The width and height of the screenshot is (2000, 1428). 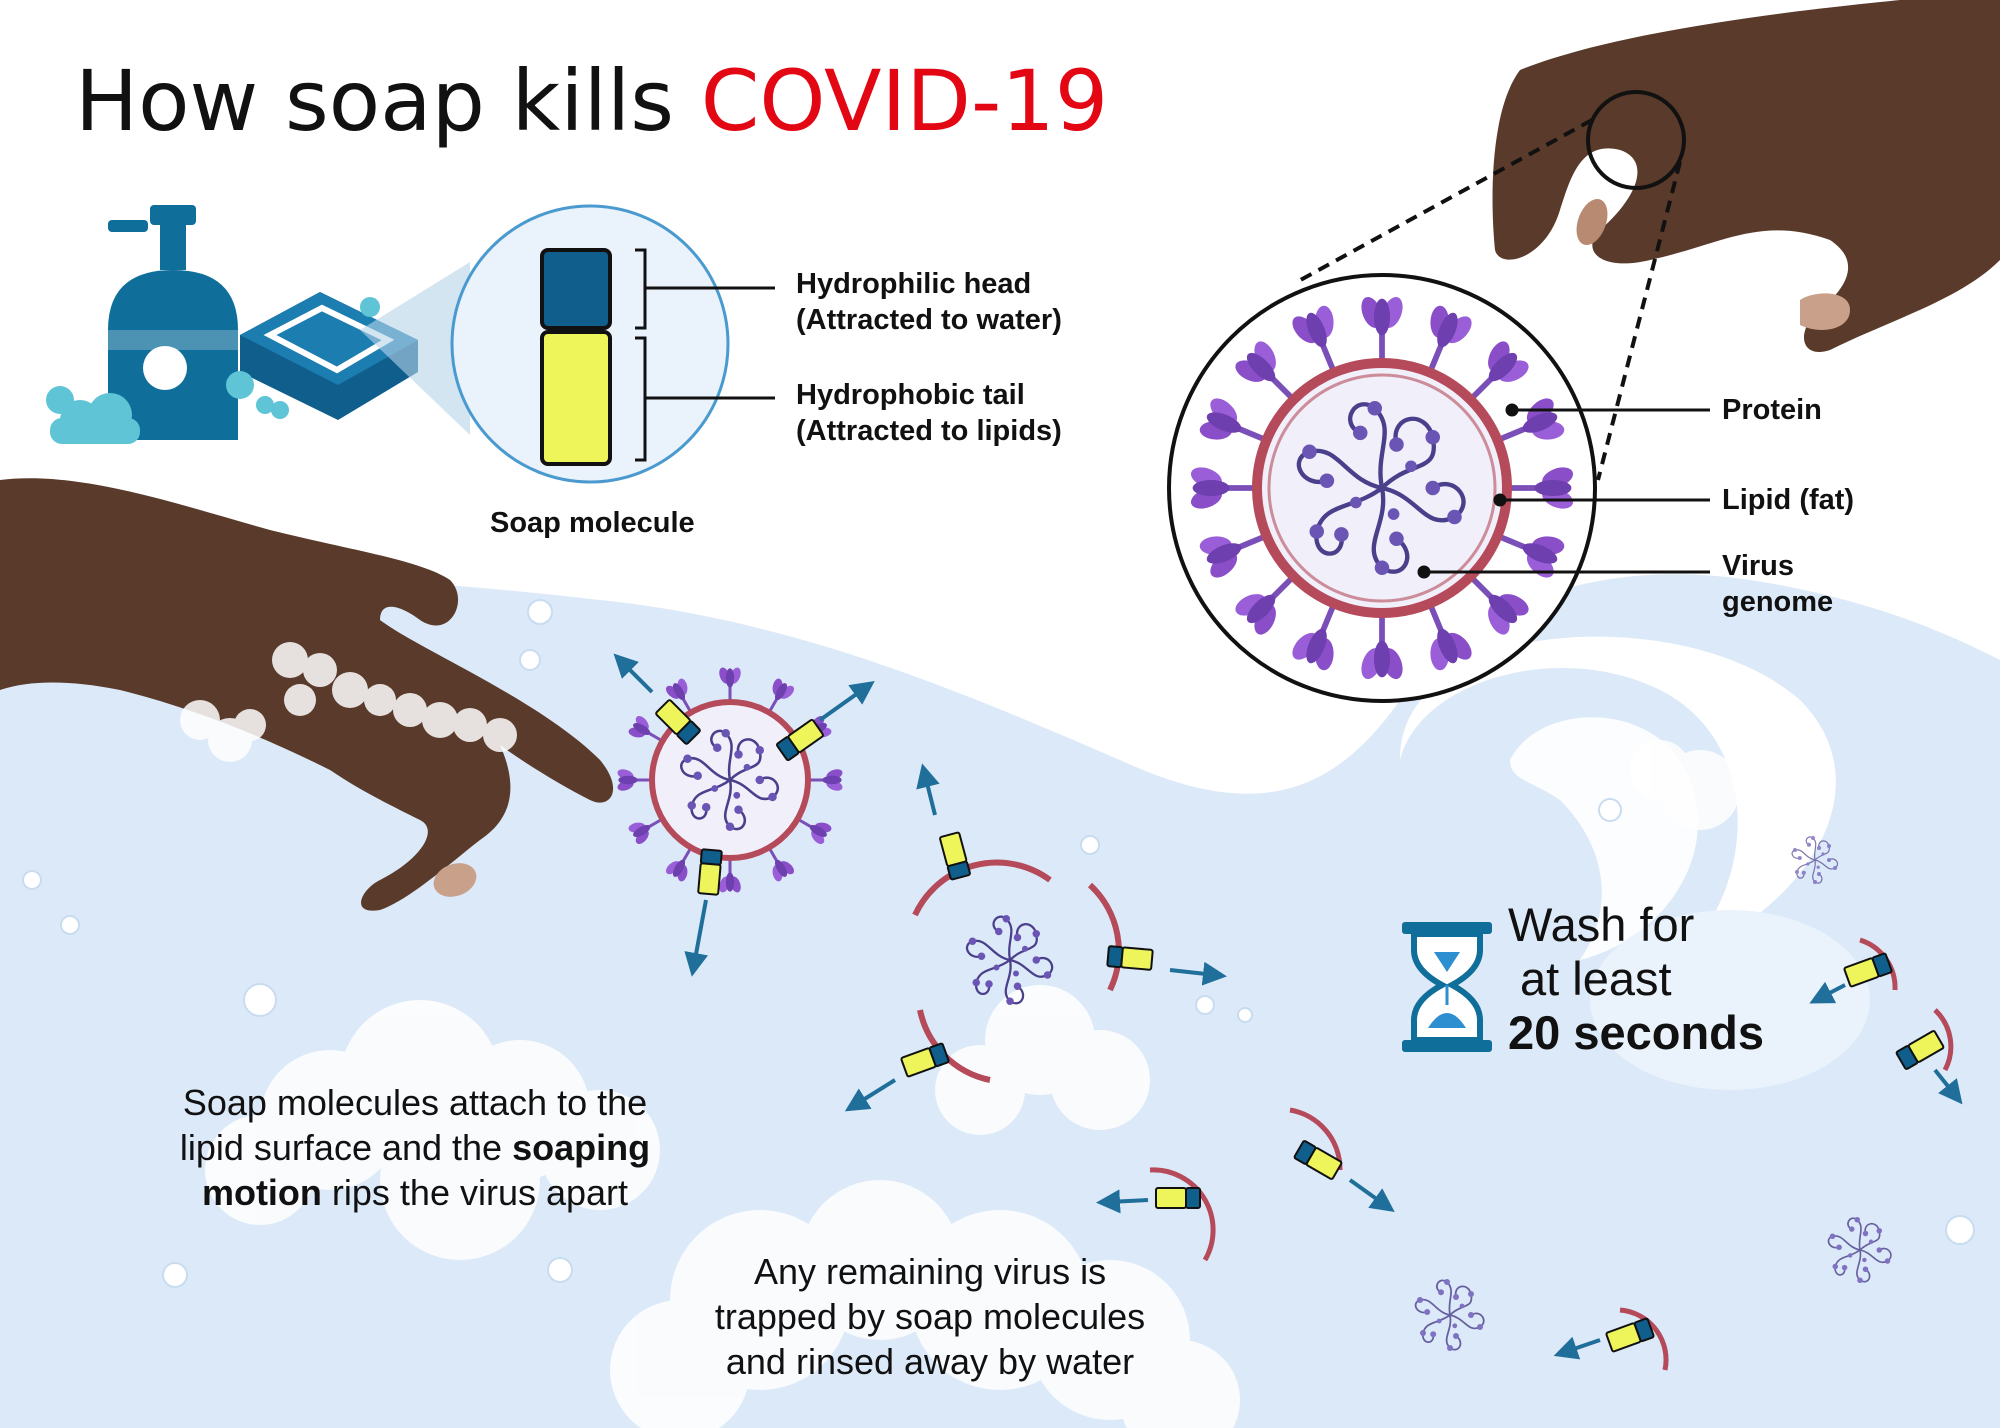 What do you see at coordinates (1788, 500) in the screenshot?
I see `lipid-label: Lipid (fat)` at bounding box center [1788, 500].